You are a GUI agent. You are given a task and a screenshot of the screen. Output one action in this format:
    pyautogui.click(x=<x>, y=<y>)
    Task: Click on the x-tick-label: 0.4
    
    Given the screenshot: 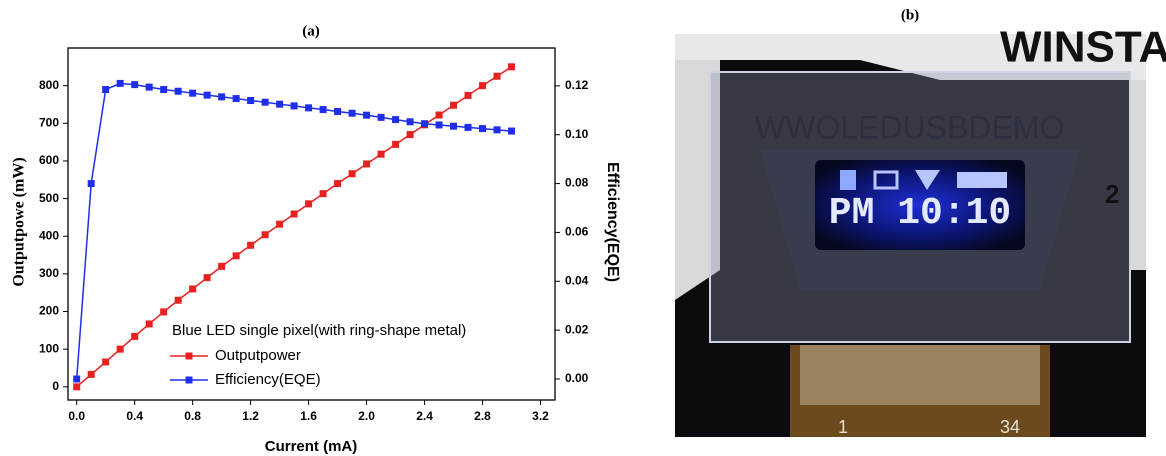 What is the action you would take?
    pyautogui.click(x=134, y=416)
    